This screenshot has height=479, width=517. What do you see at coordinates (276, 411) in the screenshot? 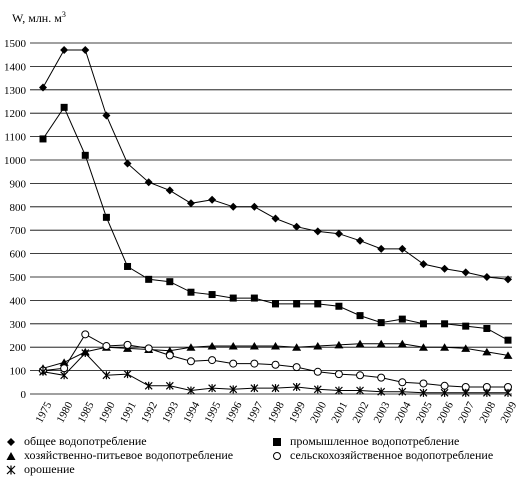
I see `x-tick-label: 1998` at bounding box center [276, 411].